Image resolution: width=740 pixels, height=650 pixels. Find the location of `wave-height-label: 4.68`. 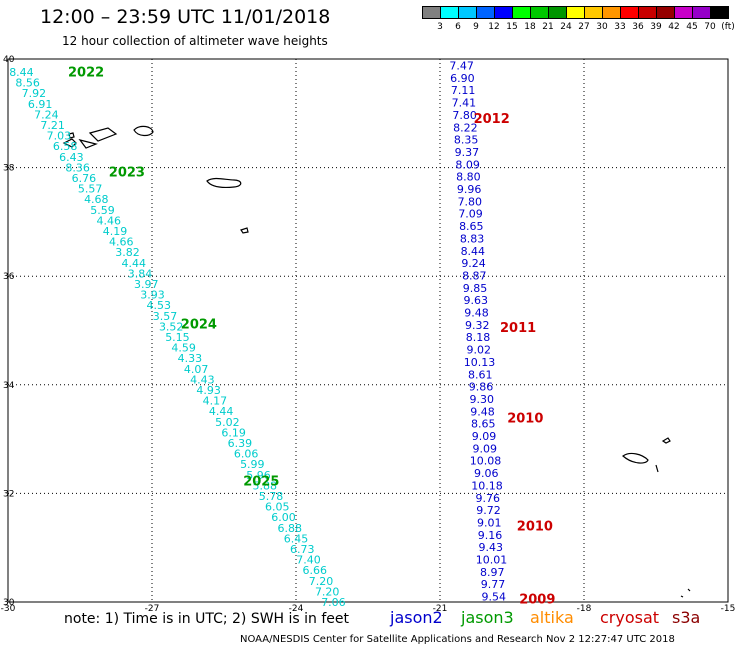

wave-height-label: 4.68 is located at coordinates (96, 199).